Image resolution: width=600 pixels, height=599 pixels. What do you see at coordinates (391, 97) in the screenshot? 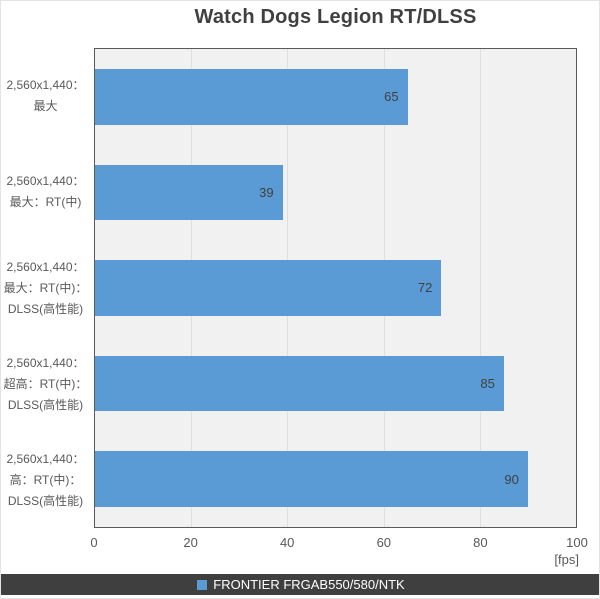
I see `bar-value-label: 65` at bounding box center [391, 97].